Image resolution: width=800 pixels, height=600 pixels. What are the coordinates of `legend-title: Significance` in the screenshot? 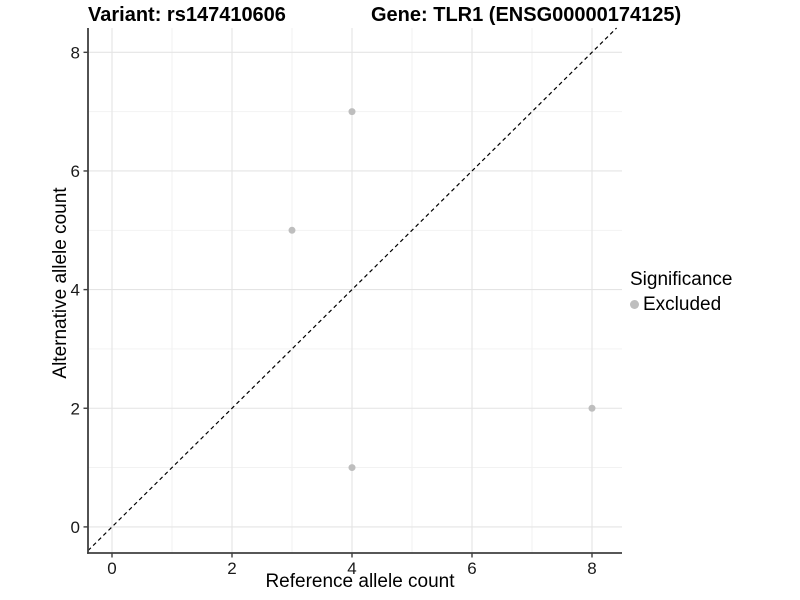 It's located at (681, 279).